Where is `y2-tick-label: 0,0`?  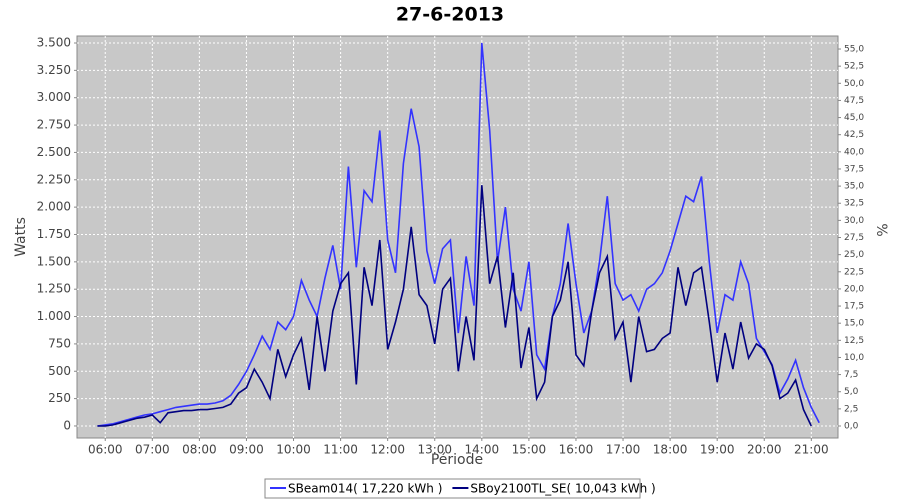 y2-tick-label: 0,0 is located at coordinates (851, 427).